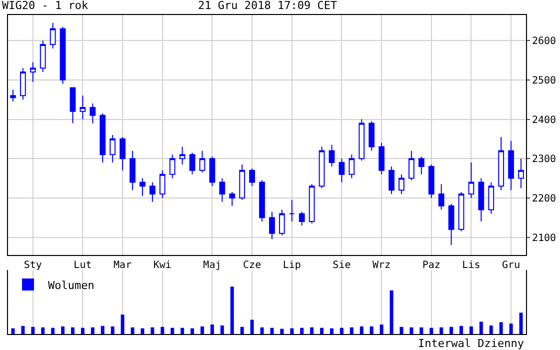  Describe the element at coordinates (471, 343) in the screenshot. I see `text: Interwal Dzienny` at that location.